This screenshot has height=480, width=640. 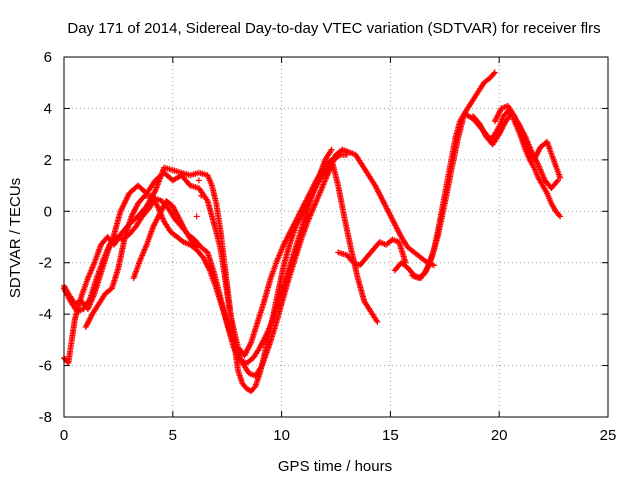 What do you see at coordinates (173, 435) in the screenshot?
I see `x-tick-label: 5` at bounding box center [173, 435].